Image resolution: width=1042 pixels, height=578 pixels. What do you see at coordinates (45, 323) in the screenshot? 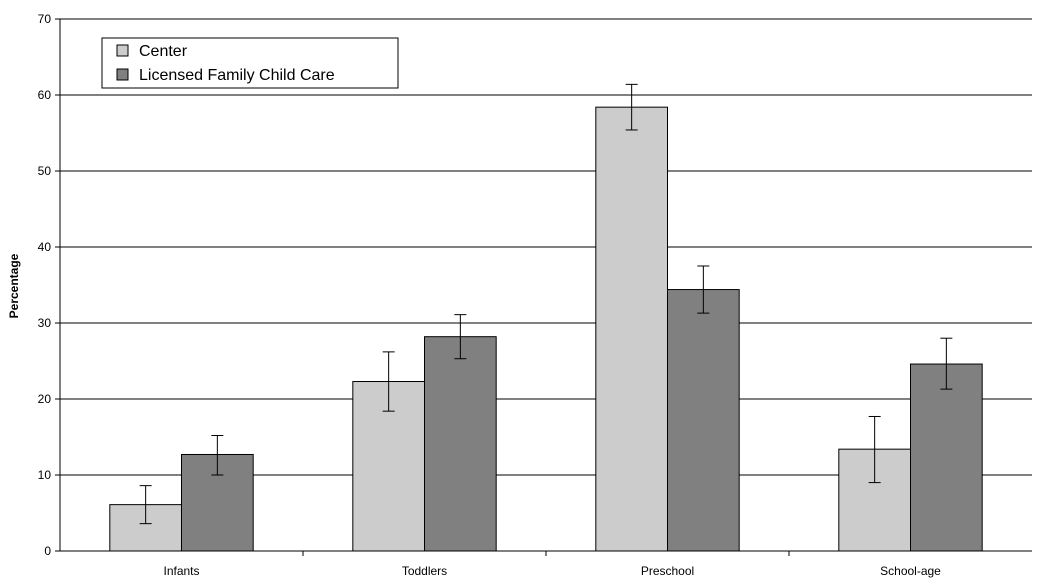
I see `y-tick-label: 30` at bounding box center [45, 323].